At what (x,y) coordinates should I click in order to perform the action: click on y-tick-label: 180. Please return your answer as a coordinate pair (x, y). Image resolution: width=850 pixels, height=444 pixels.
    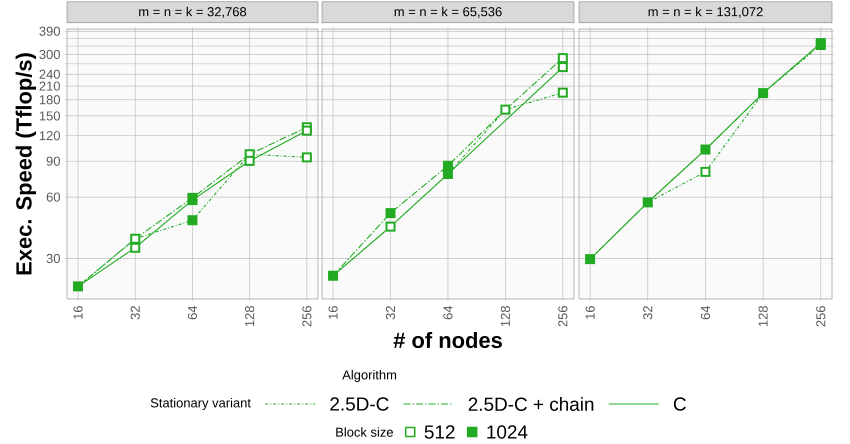
    Looking at the image, I should click on (50, 99).